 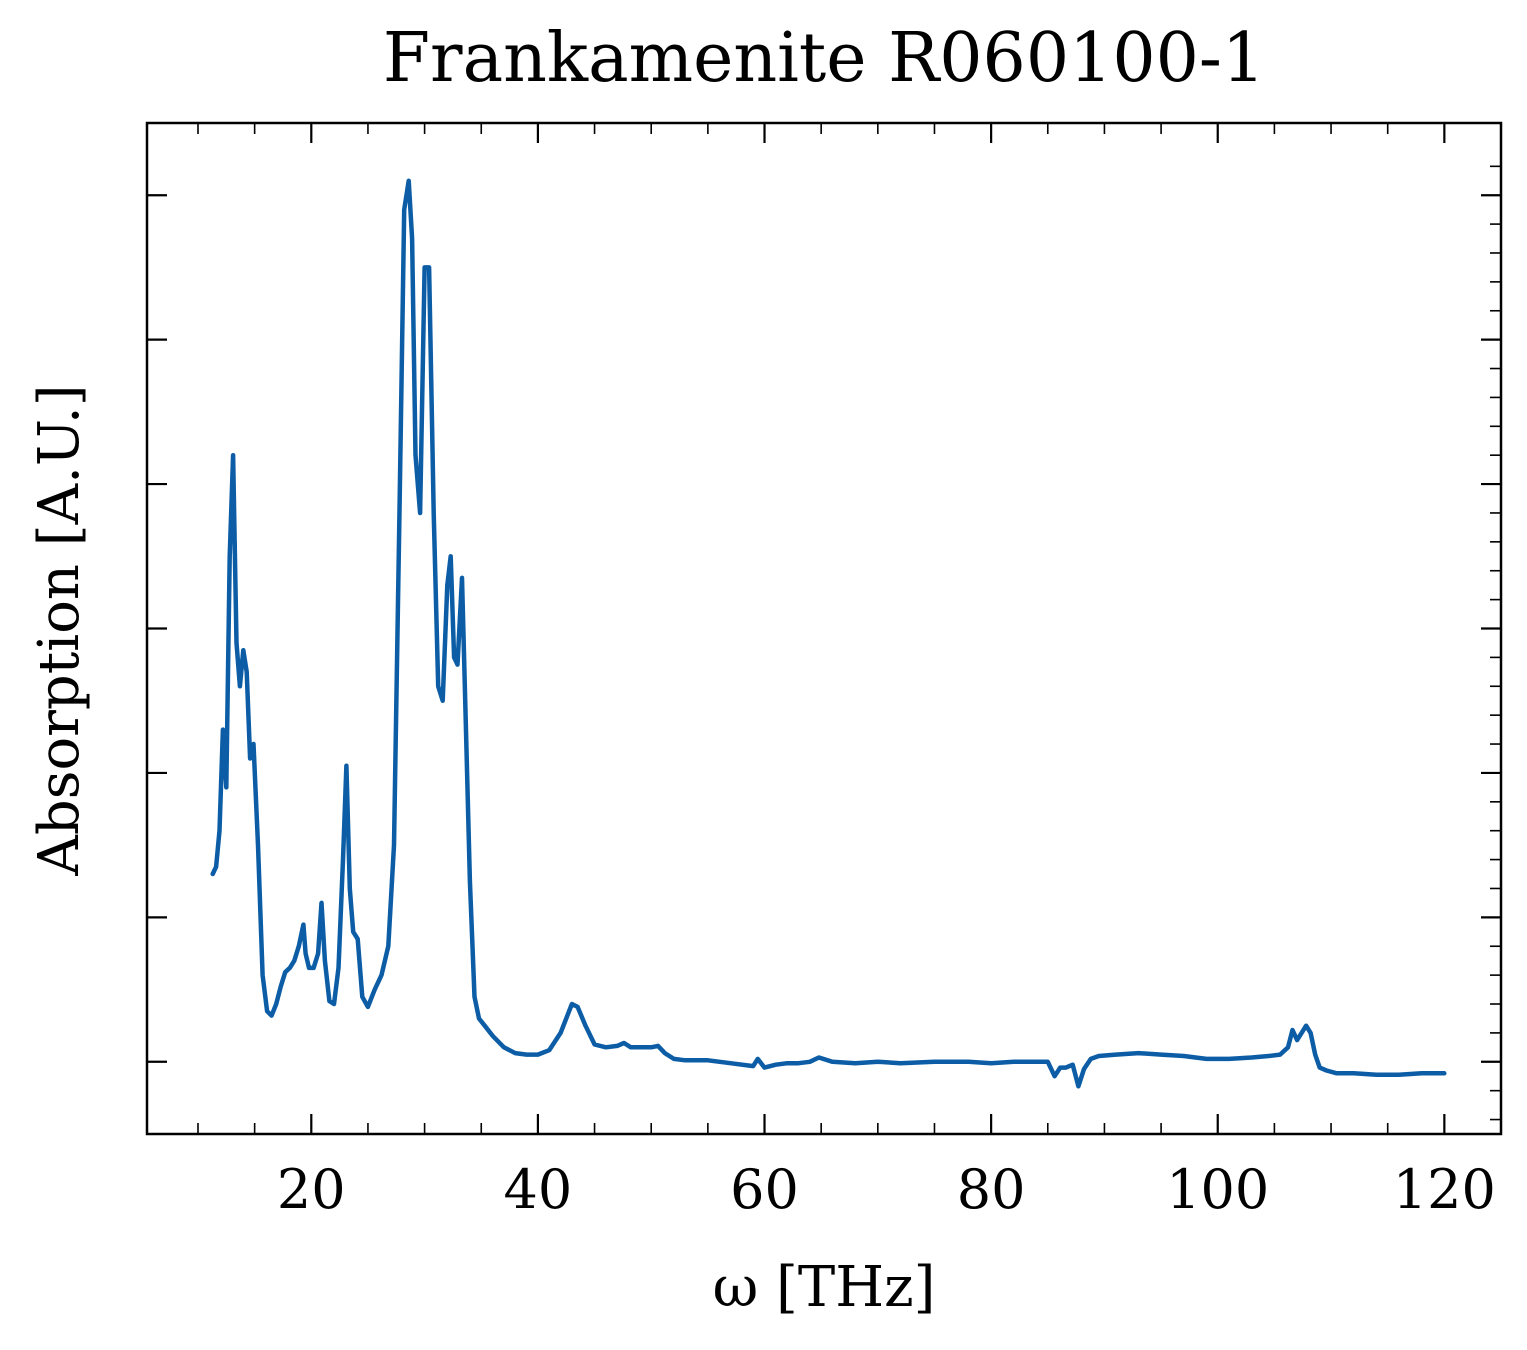 I want to click on x-tick-label: 20, so click(x=311, y=1189).